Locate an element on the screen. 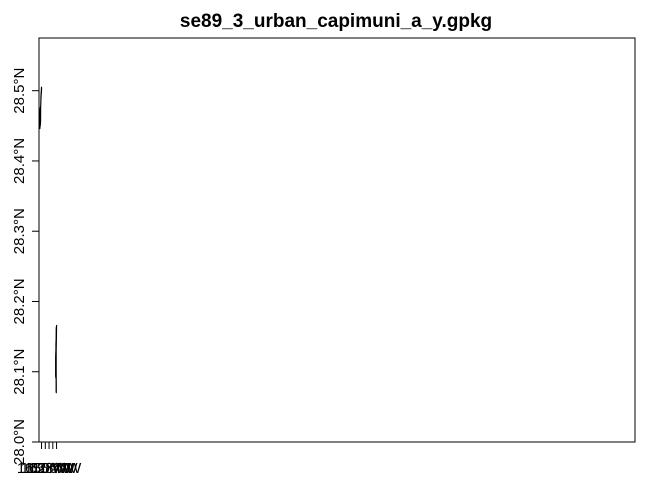 This screenshot has height=480, width=672. y-axis: 28.0°N 28.1°N 28.2°N 28.3°N 28.4°N 28.5°N is located at coordinates (25, 266).